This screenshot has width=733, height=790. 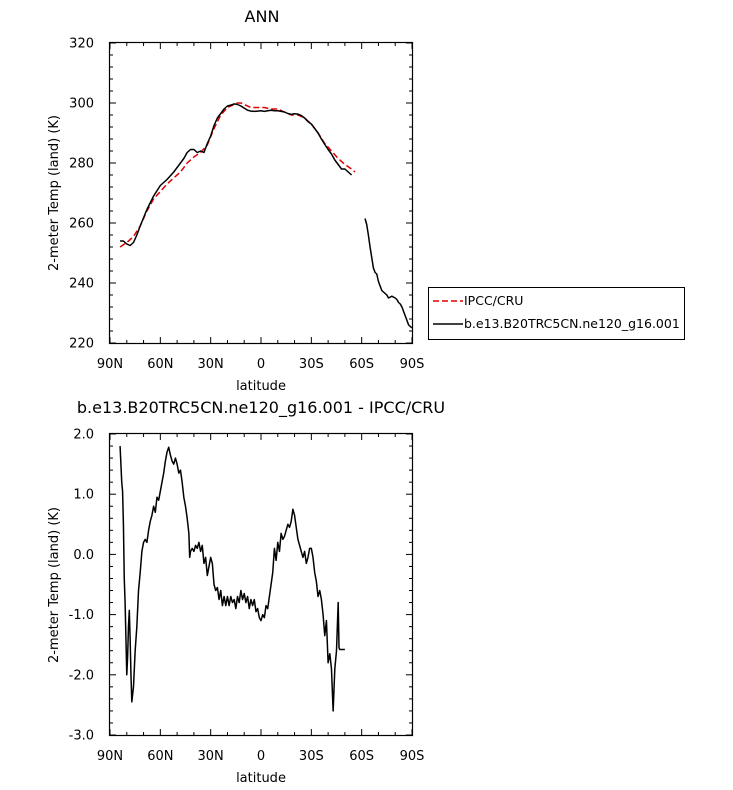 What do you see at coordinates (81, 164) in the screenshot?
I see `top-y-tick-label: 280` at bounding box center [81, 164].